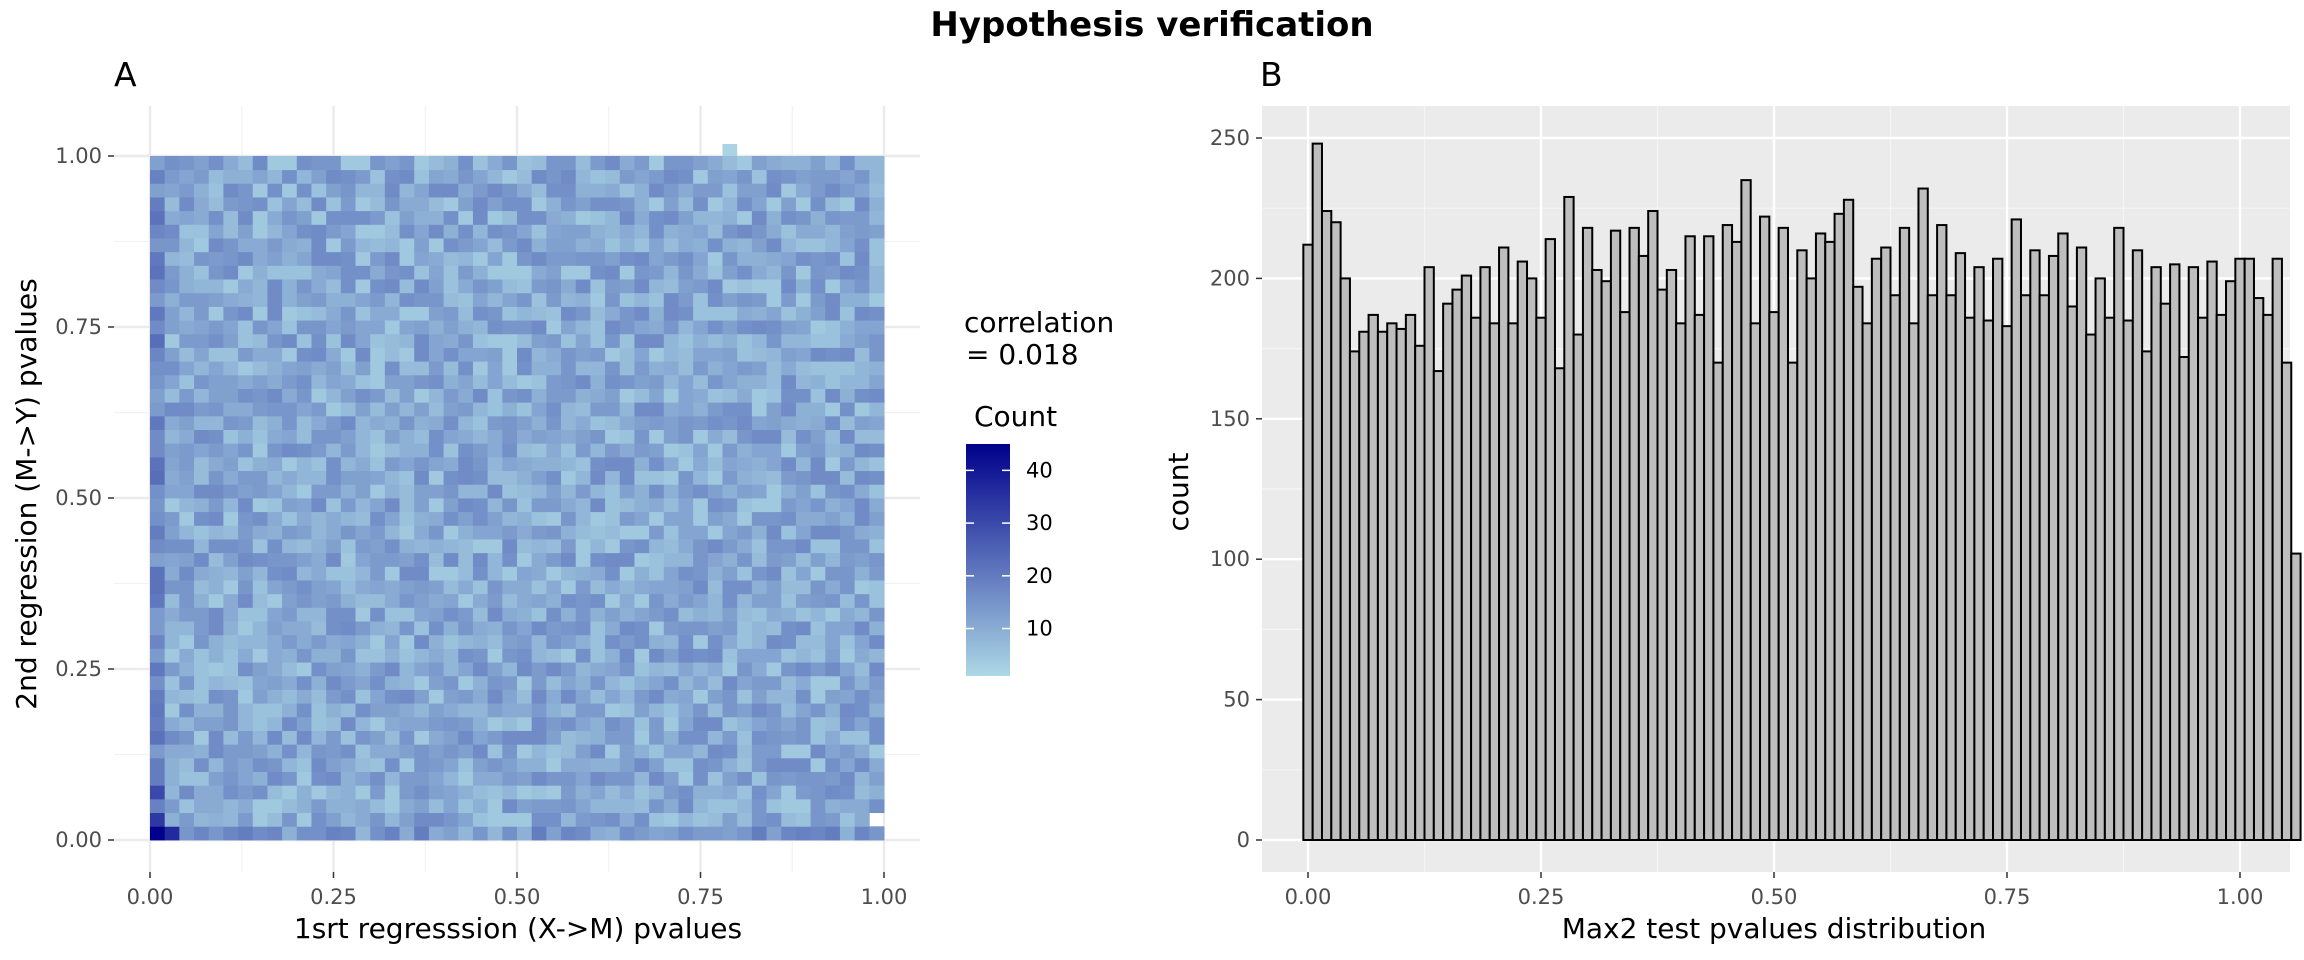  Describe the element at coordinates (1022, 354) in the screenshot. I see `correlation-annotation-value: = 0.018` at that location.